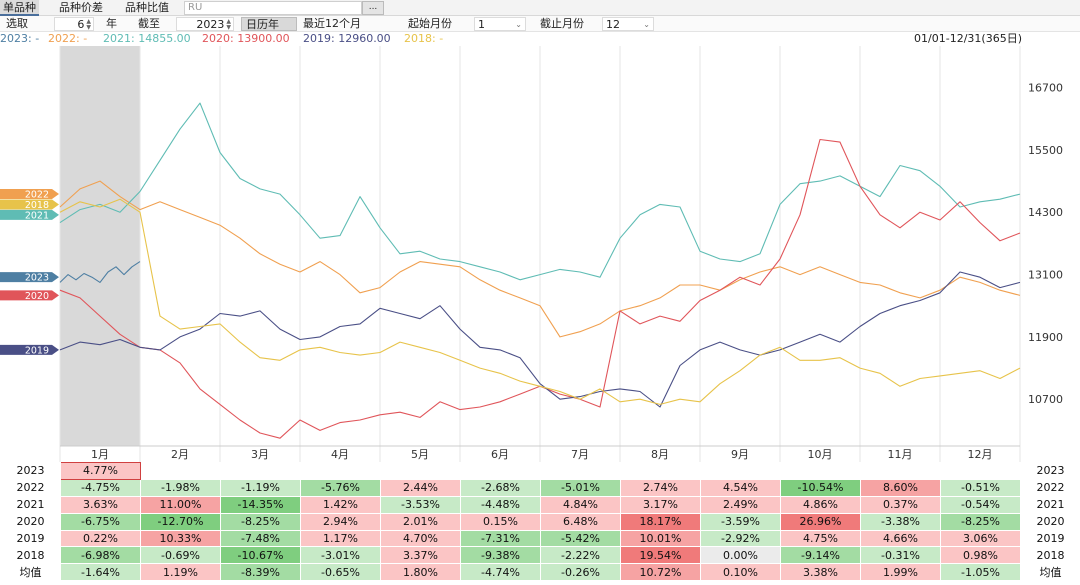  Describe the element at coordinates (900, 487) in the screenshot. I see `table-cell: 8.60%` at that location.